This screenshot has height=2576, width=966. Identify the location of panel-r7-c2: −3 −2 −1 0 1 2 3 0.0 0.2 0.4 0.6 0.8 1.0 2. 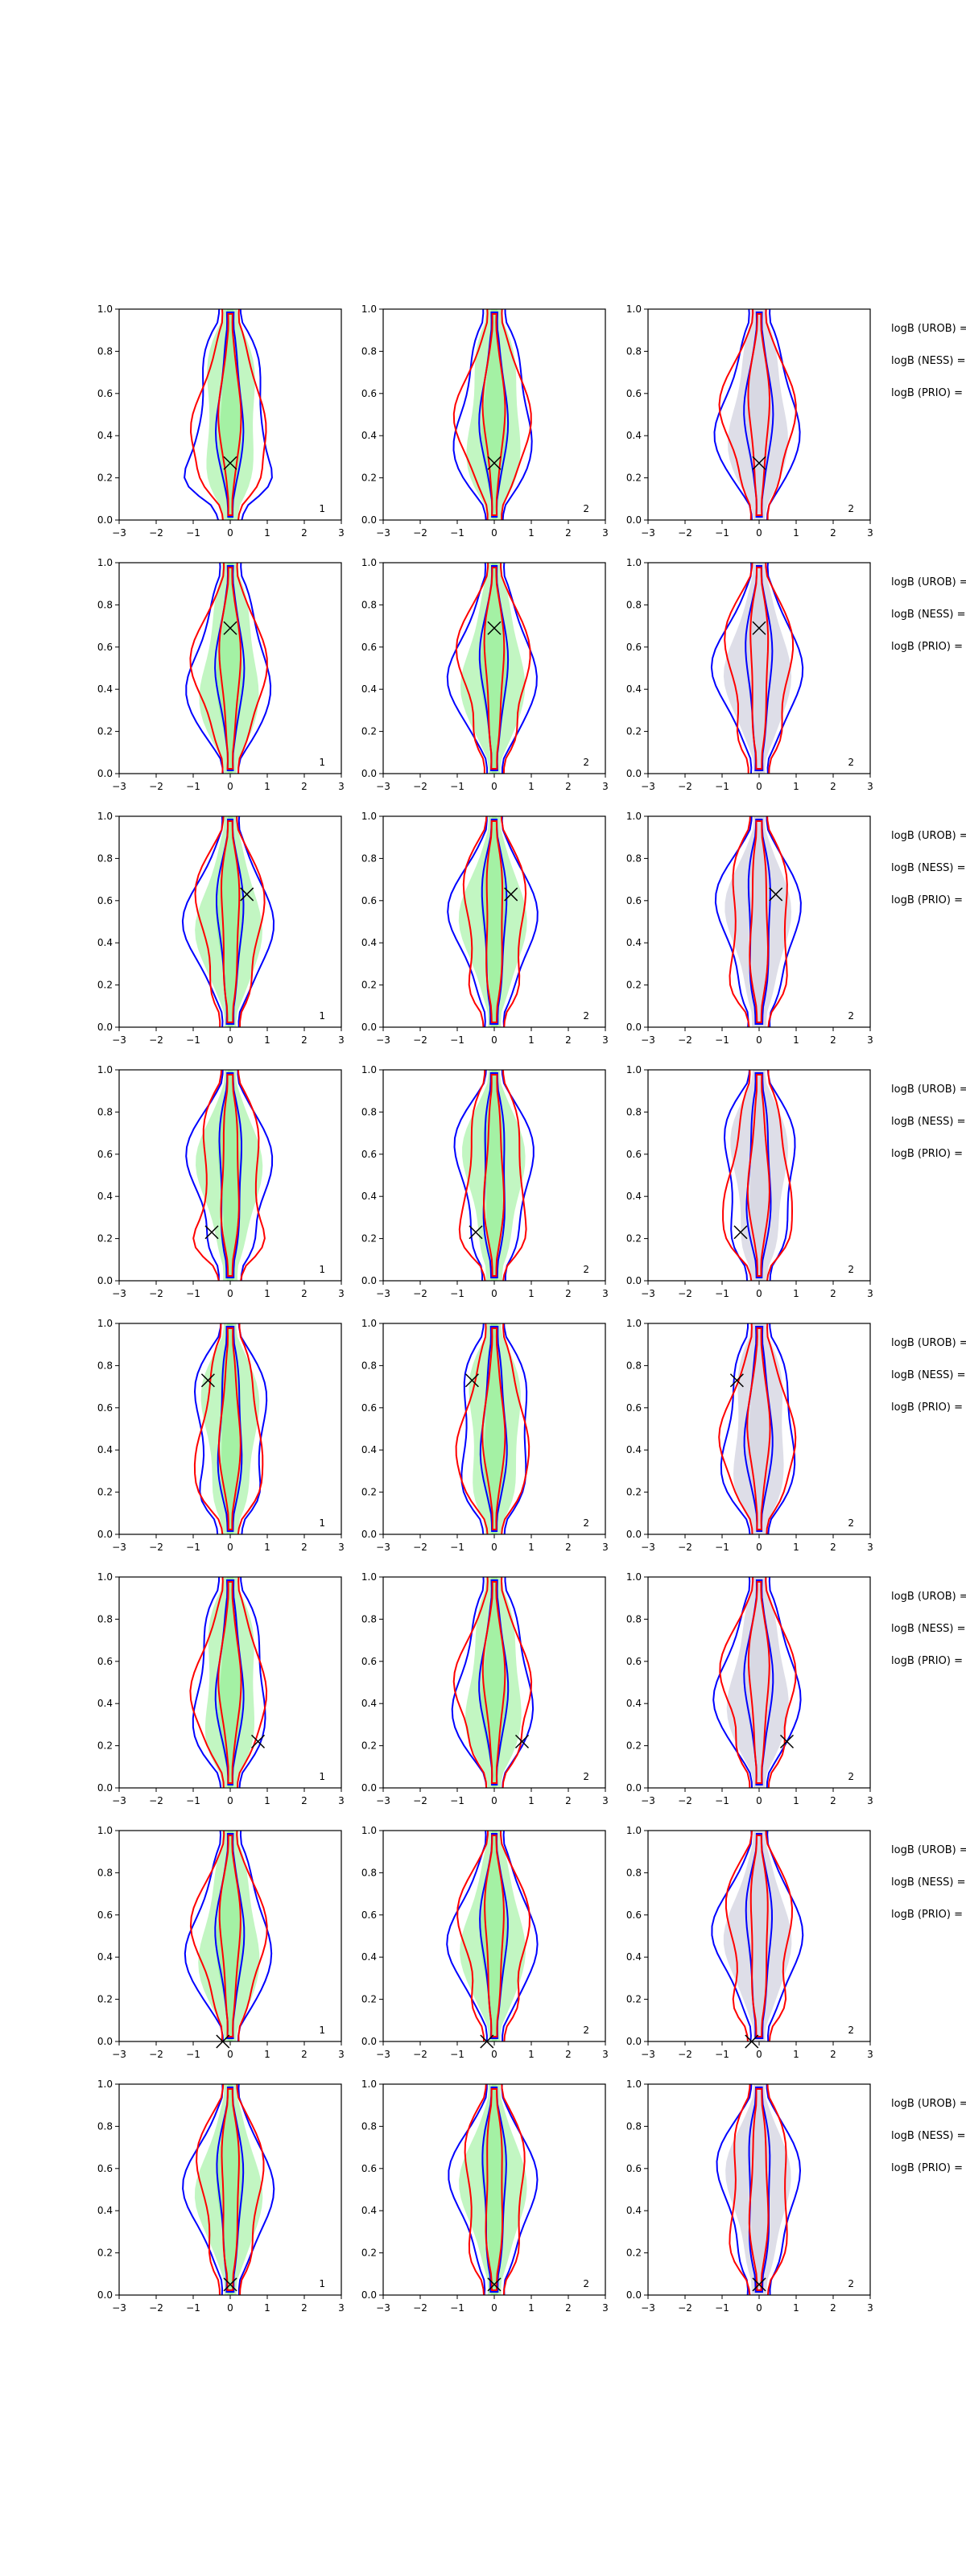
(485, 1942).